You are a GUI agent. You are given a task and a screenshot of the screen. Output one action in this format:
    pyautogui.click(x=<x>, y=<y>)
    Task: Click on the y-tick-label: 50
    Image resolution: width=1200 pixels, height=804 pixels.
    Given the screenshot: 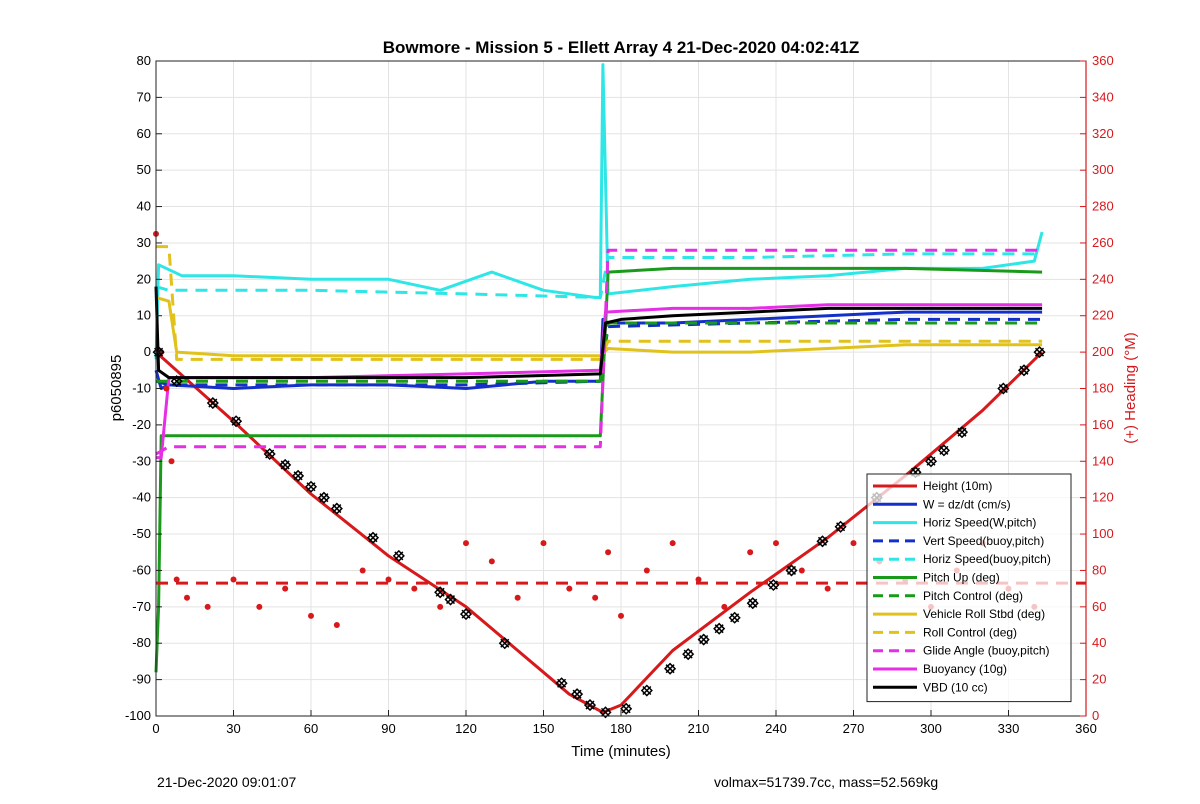 What is the action you would take?
    pyautogui.click(x=144, y=169)
    